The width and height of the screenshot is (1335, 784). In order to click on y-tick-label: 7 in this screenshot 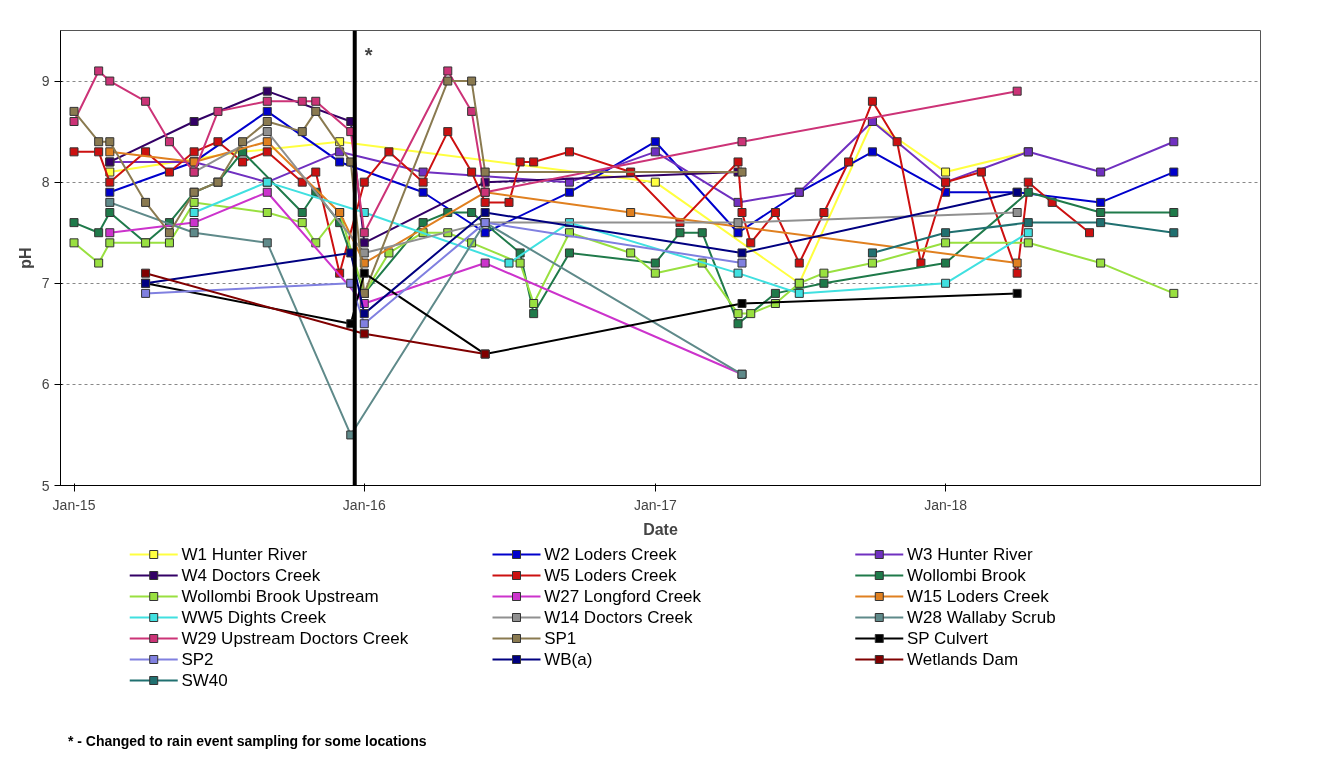, I will do `click(45, 283)`.